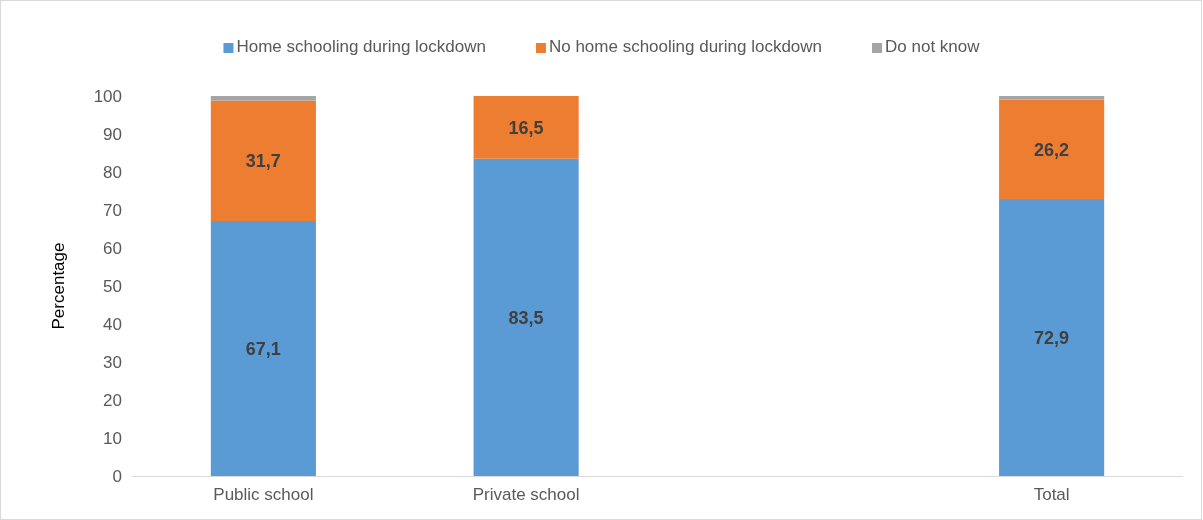 This screenshot has width=1203, height=520. Describe the element at coordinates (107, 96) in the screenshot. I see `y-tick-label: 100` at that location.